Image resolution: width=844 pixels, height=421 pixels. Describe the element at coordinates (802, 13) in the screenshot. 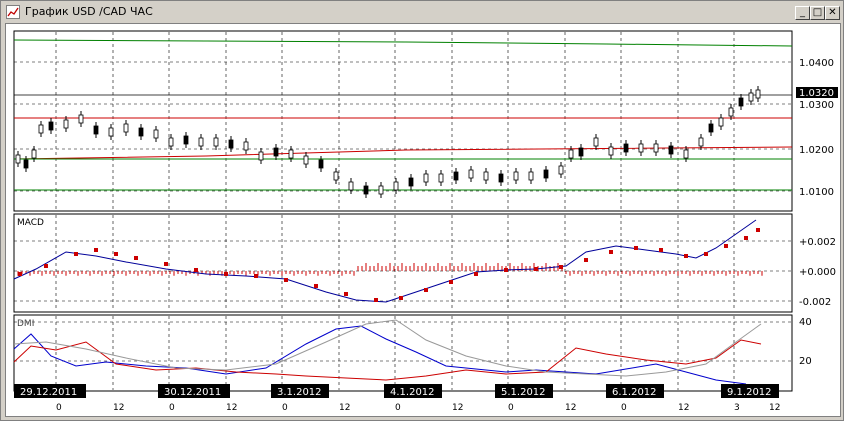

I see `minimize-button: _` at that location.